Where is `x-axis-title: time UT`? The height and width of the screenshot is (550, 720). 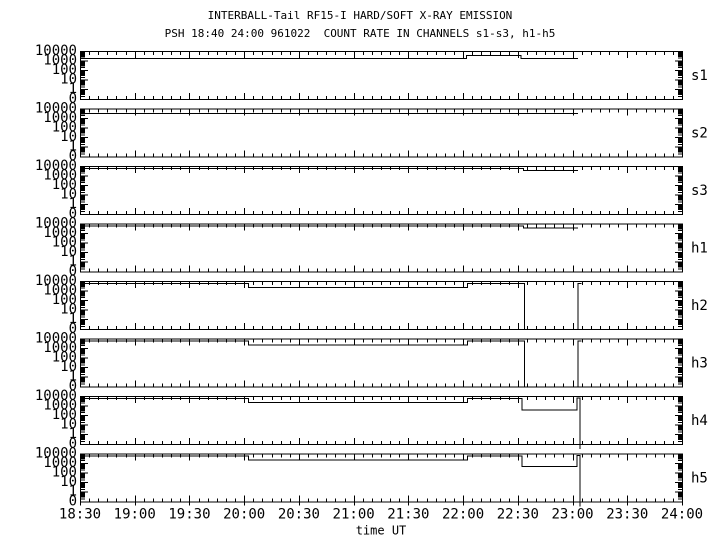
x-axis-title: time UT is located at coordinates (381, 530).